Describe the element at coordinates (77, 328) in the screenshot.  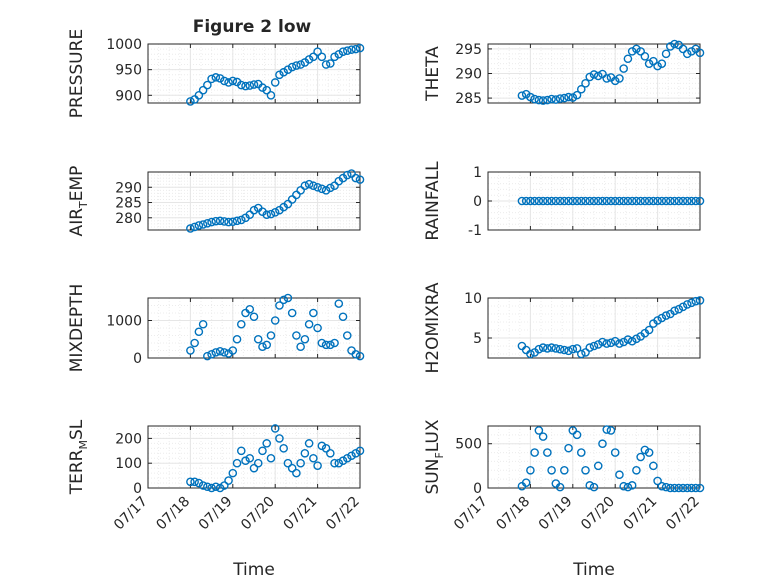
I see `y-axis-label: MIXDEPTH` at that location.